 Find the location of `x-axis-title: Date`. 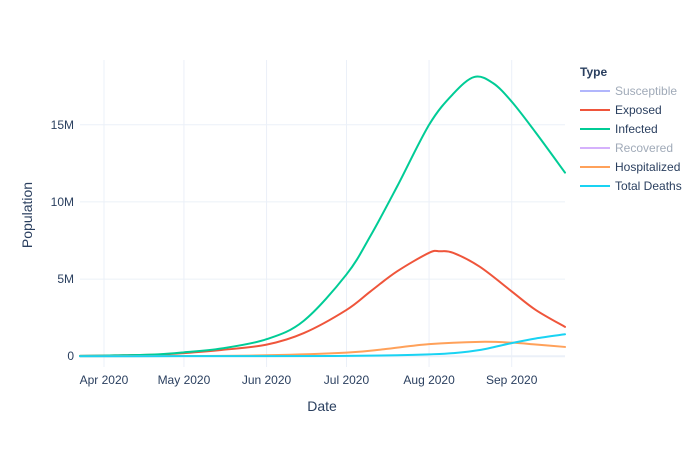

x-axis-title: Date is located at coordinates (322, 406).